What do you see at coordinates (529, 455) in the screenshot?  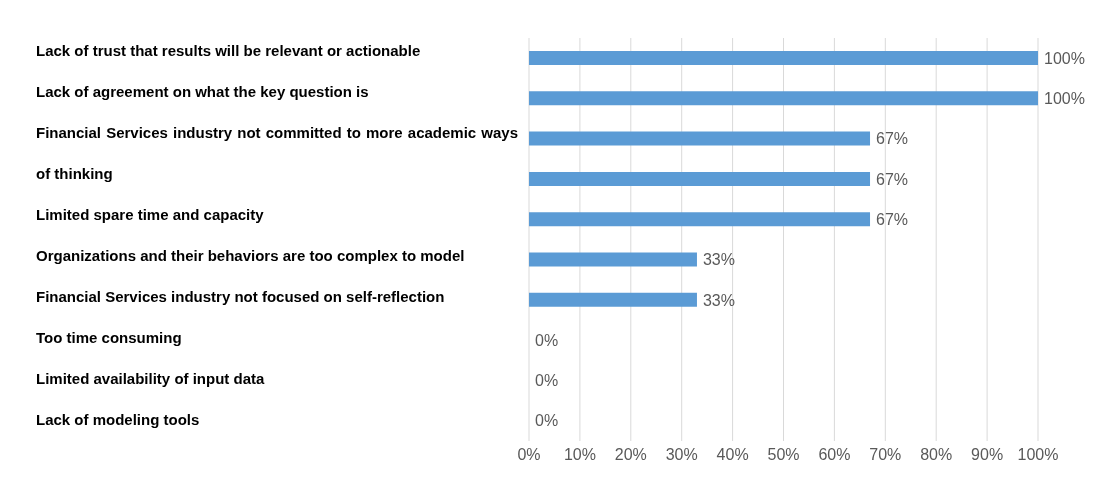 I see `x-tick-label: 0%` at bounding box center [529, 455].